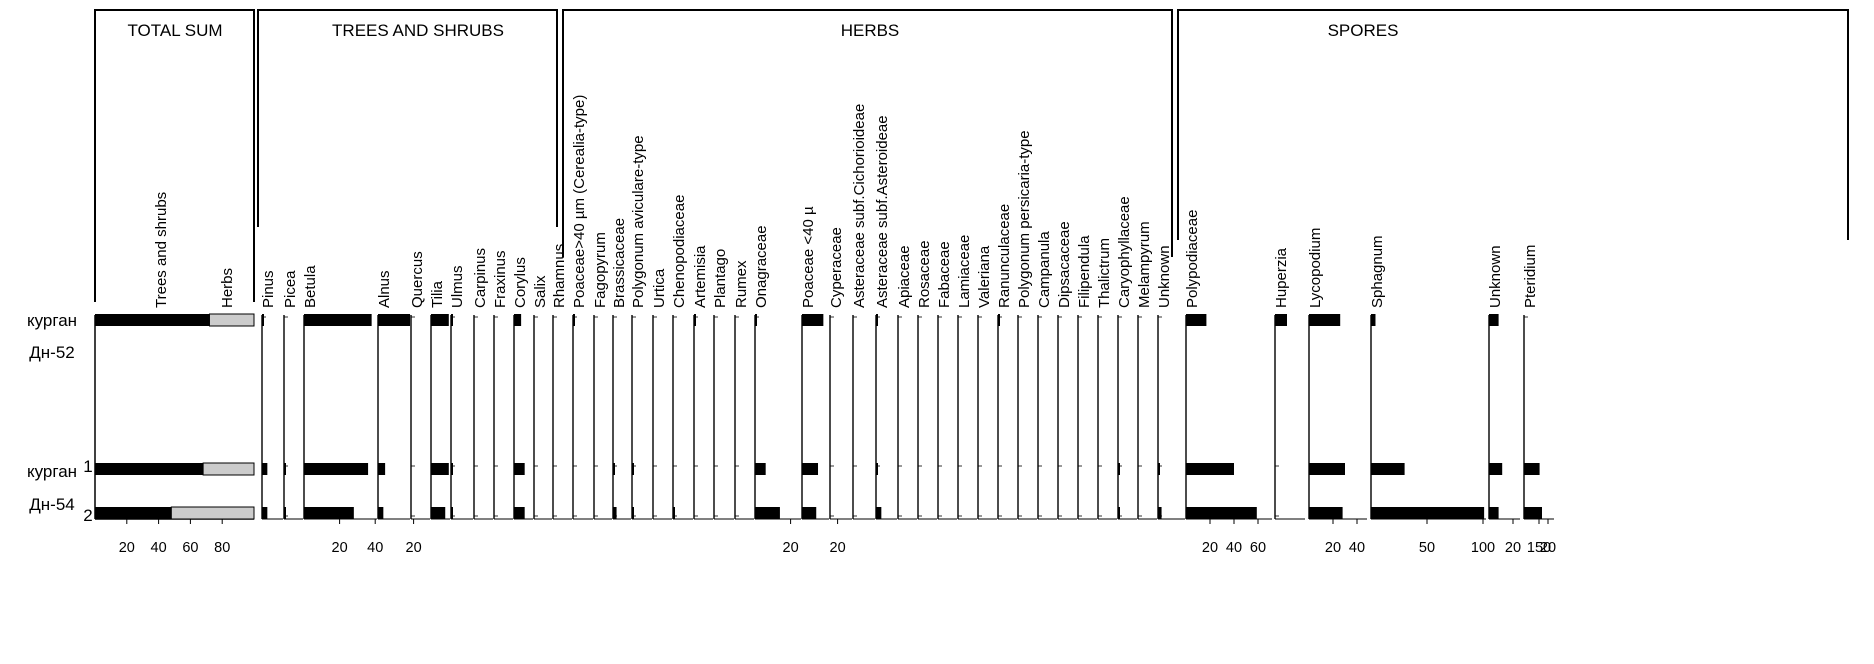  What do you see at coordinates (1281, 277) in the screenshot?
I see `taxon-label: Huperzia` at bounding box center [1281, 277].